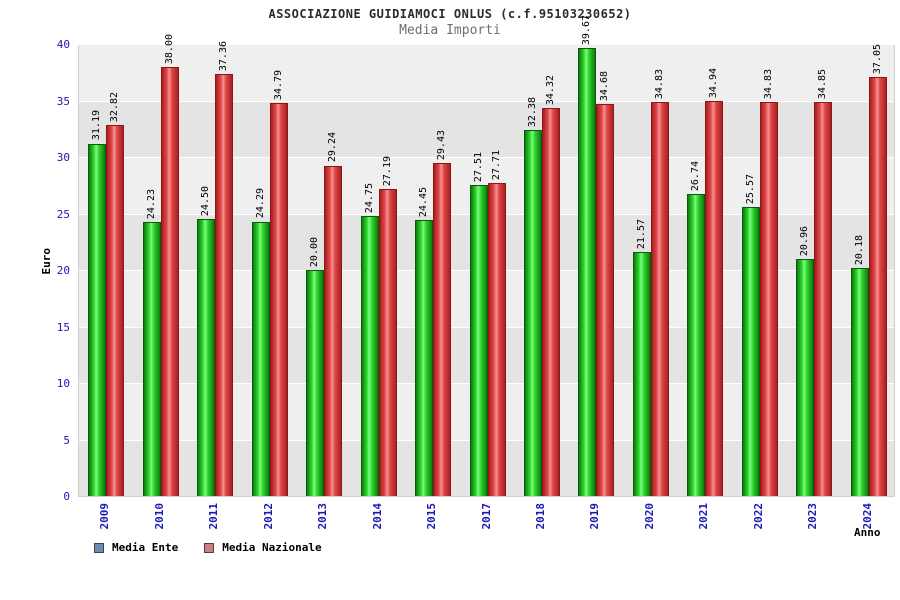  I want to click on x-tick-label-2020: 2020, so click(649, 516).